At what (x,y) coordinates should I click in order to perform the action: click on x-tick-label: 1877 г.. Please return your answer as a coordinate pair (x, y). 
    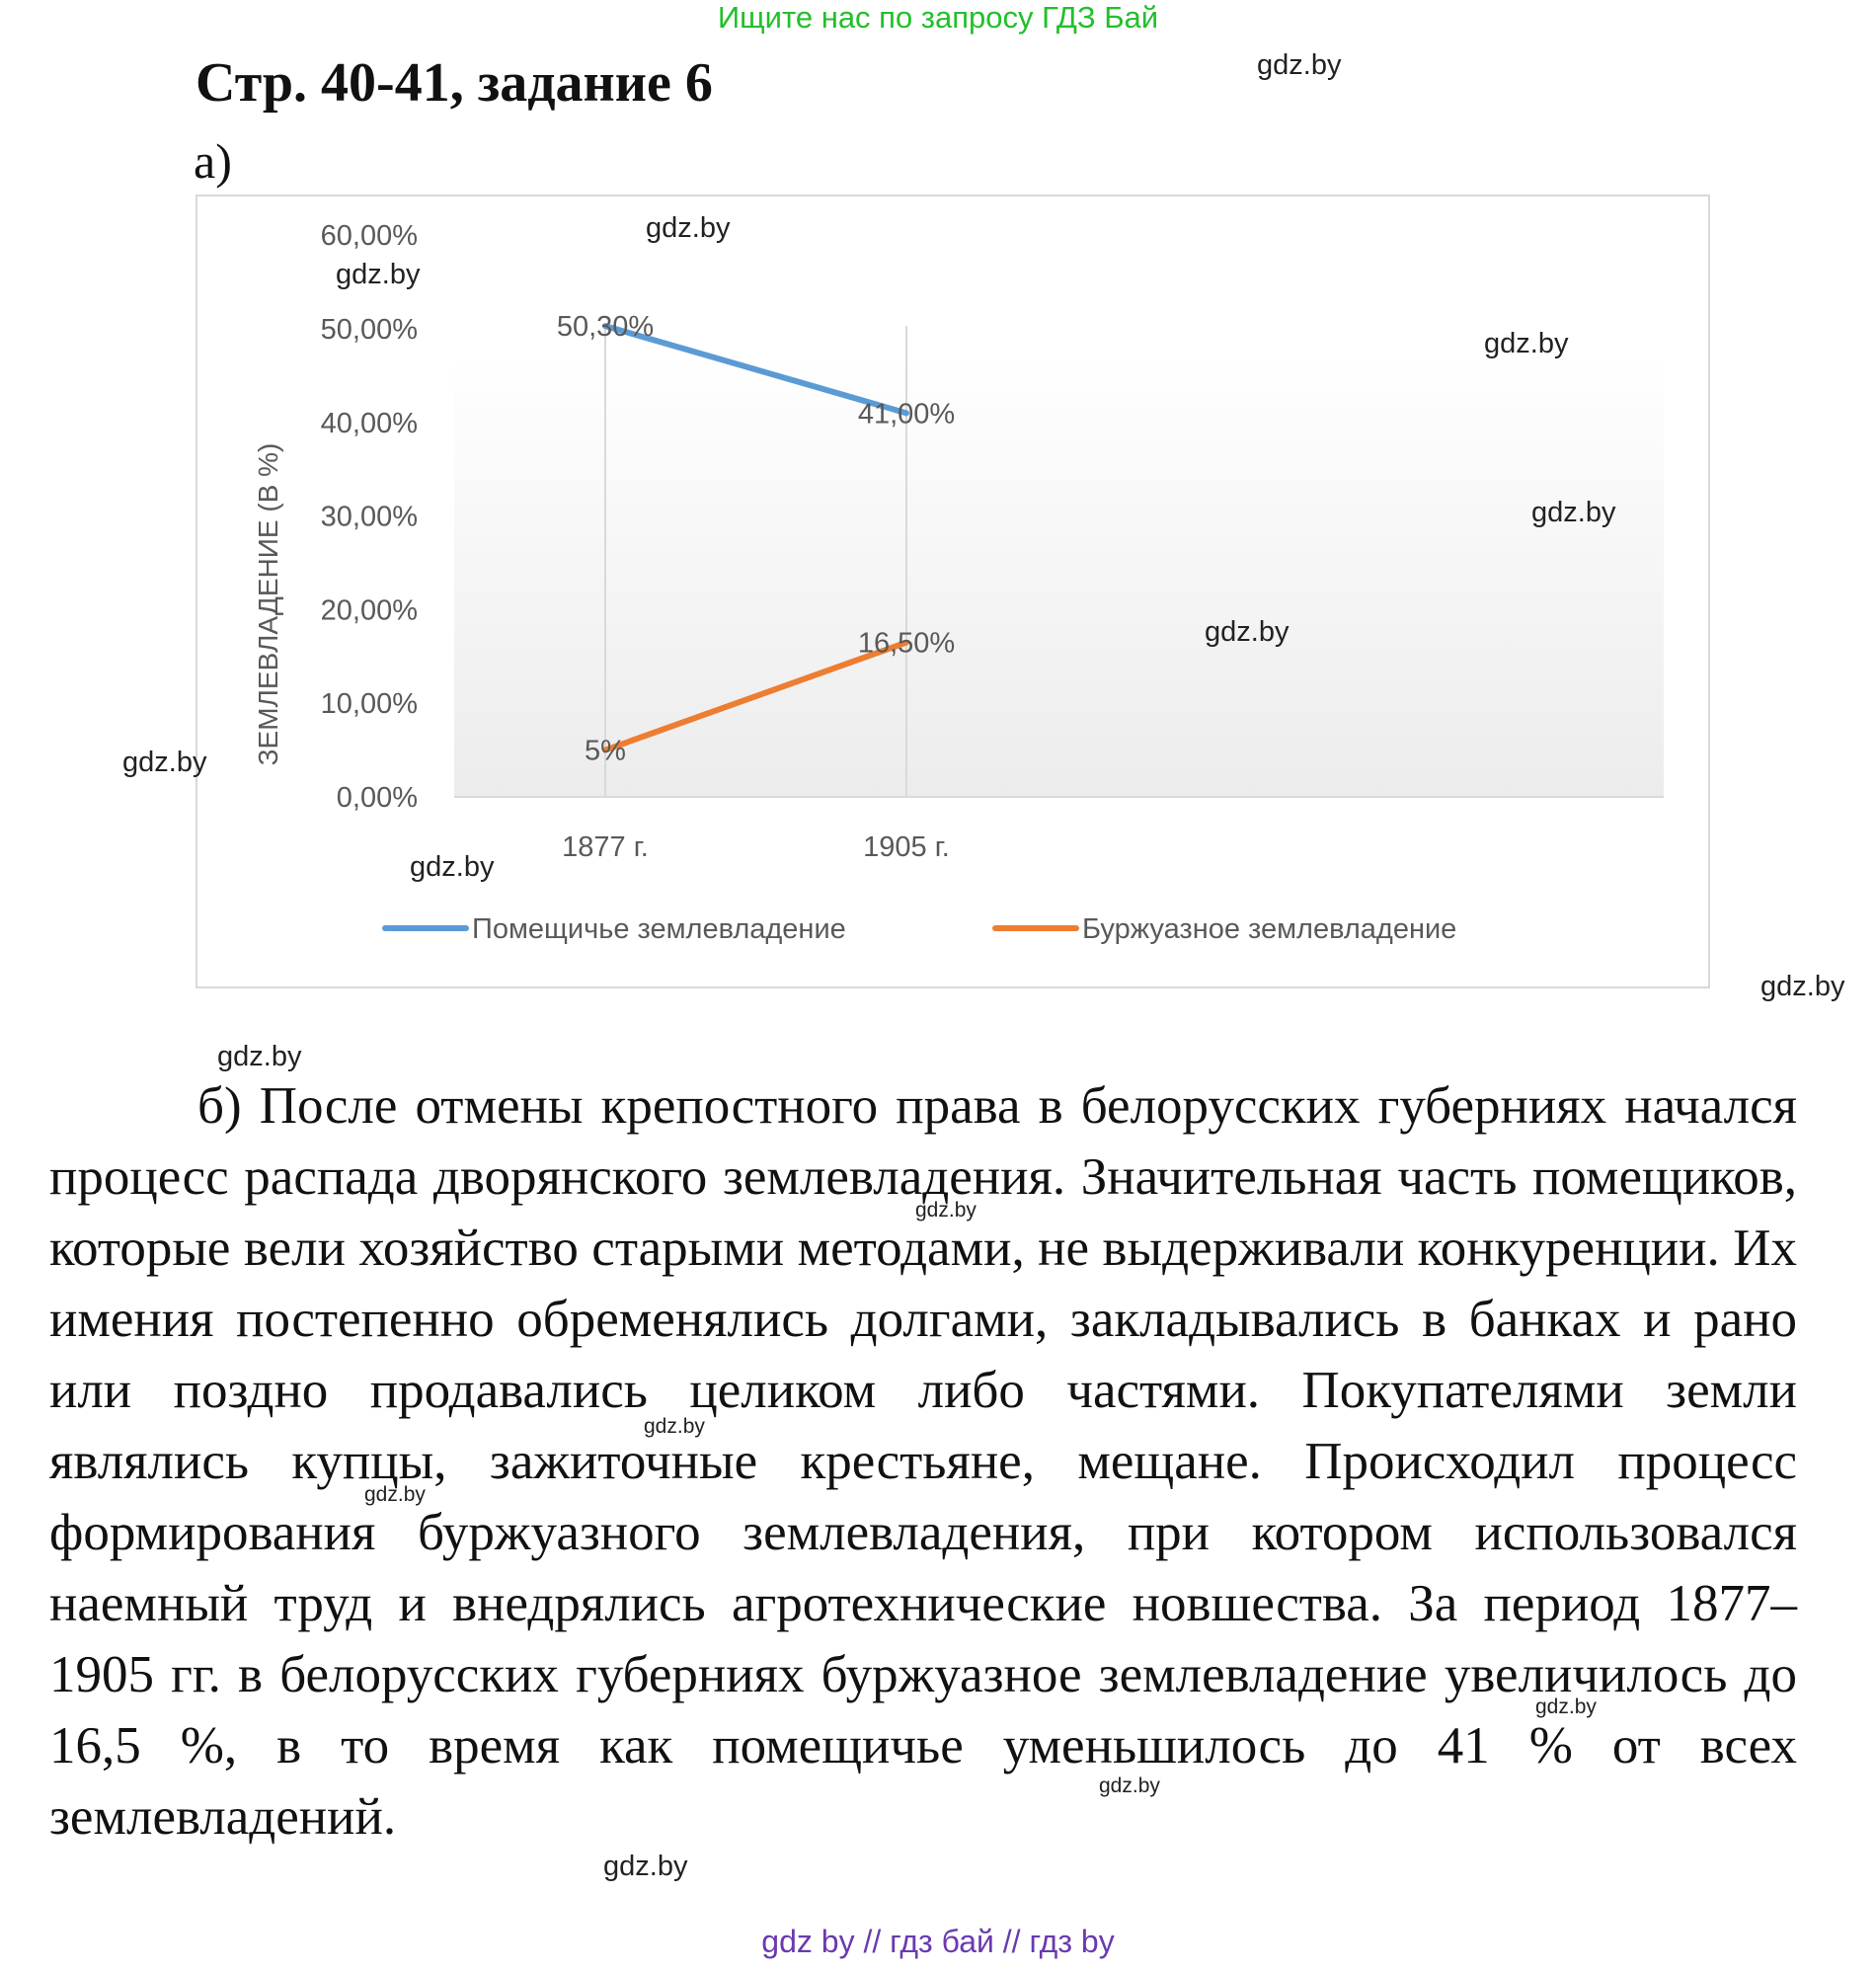
    Looking at the image, I should click on (605, 847).